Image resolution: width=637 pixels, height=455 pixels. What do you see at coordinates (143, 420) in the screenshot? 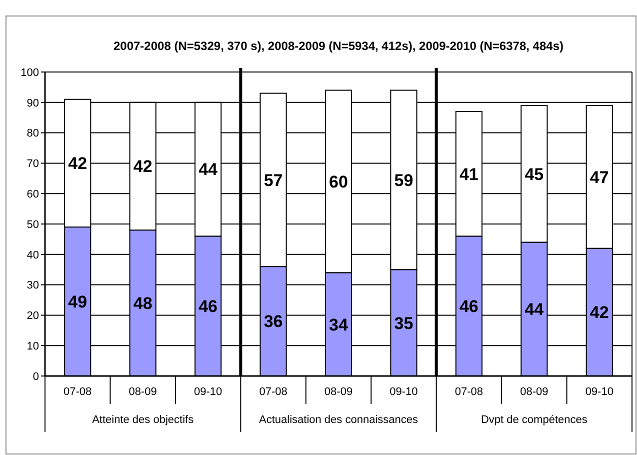
I see `text: Atteinte des objectifs` at bounding box center [143, 420].